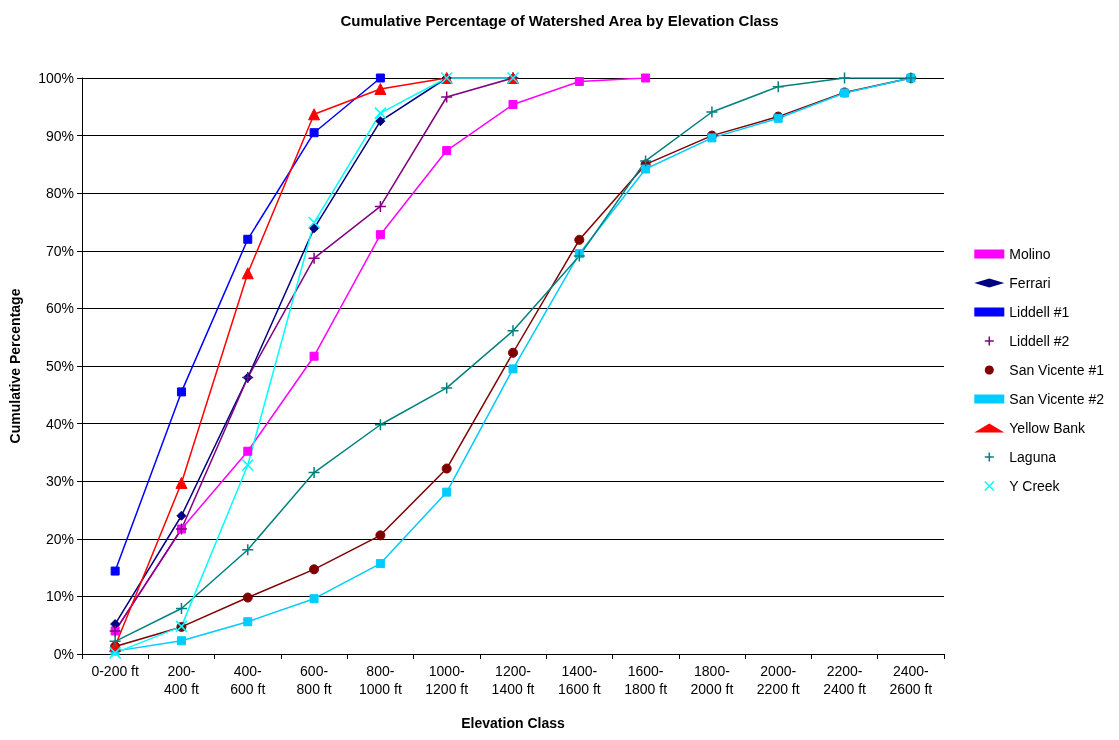  Describe the element at coordinates (314, 680) in the screenshot. I see `x-tick-label: 600-800 ft` at that location.